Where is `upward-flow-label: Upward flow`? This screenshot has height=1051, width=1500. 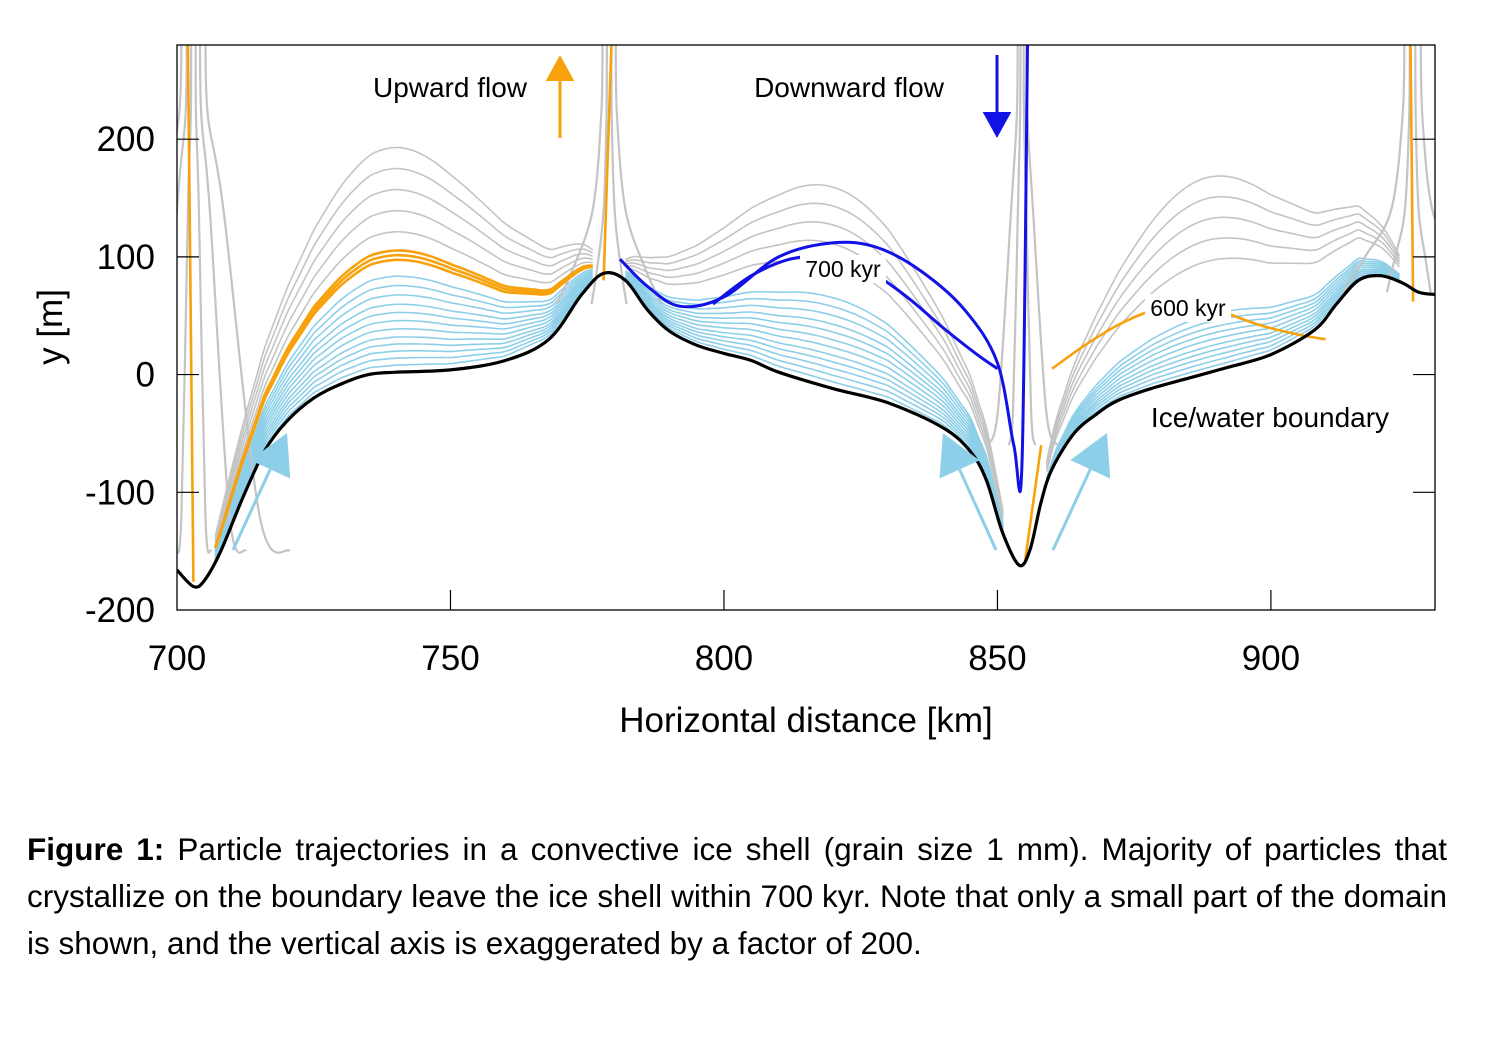
upward-flow-label: Upward flow is located at coordinates (450, 87).